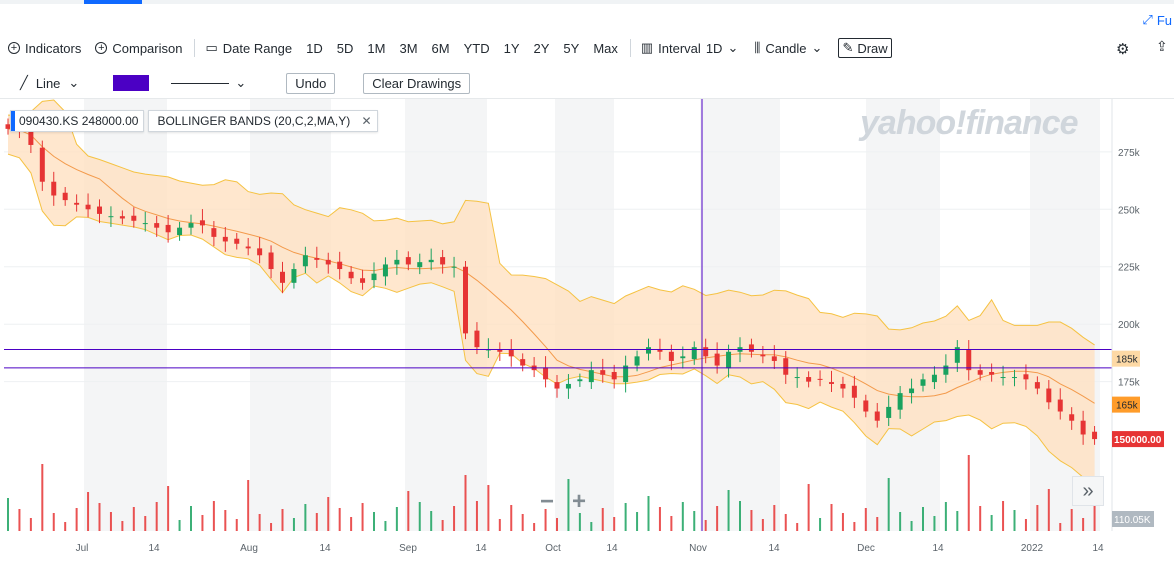  I want to click on close-icon: ✕, so click(366, 121).